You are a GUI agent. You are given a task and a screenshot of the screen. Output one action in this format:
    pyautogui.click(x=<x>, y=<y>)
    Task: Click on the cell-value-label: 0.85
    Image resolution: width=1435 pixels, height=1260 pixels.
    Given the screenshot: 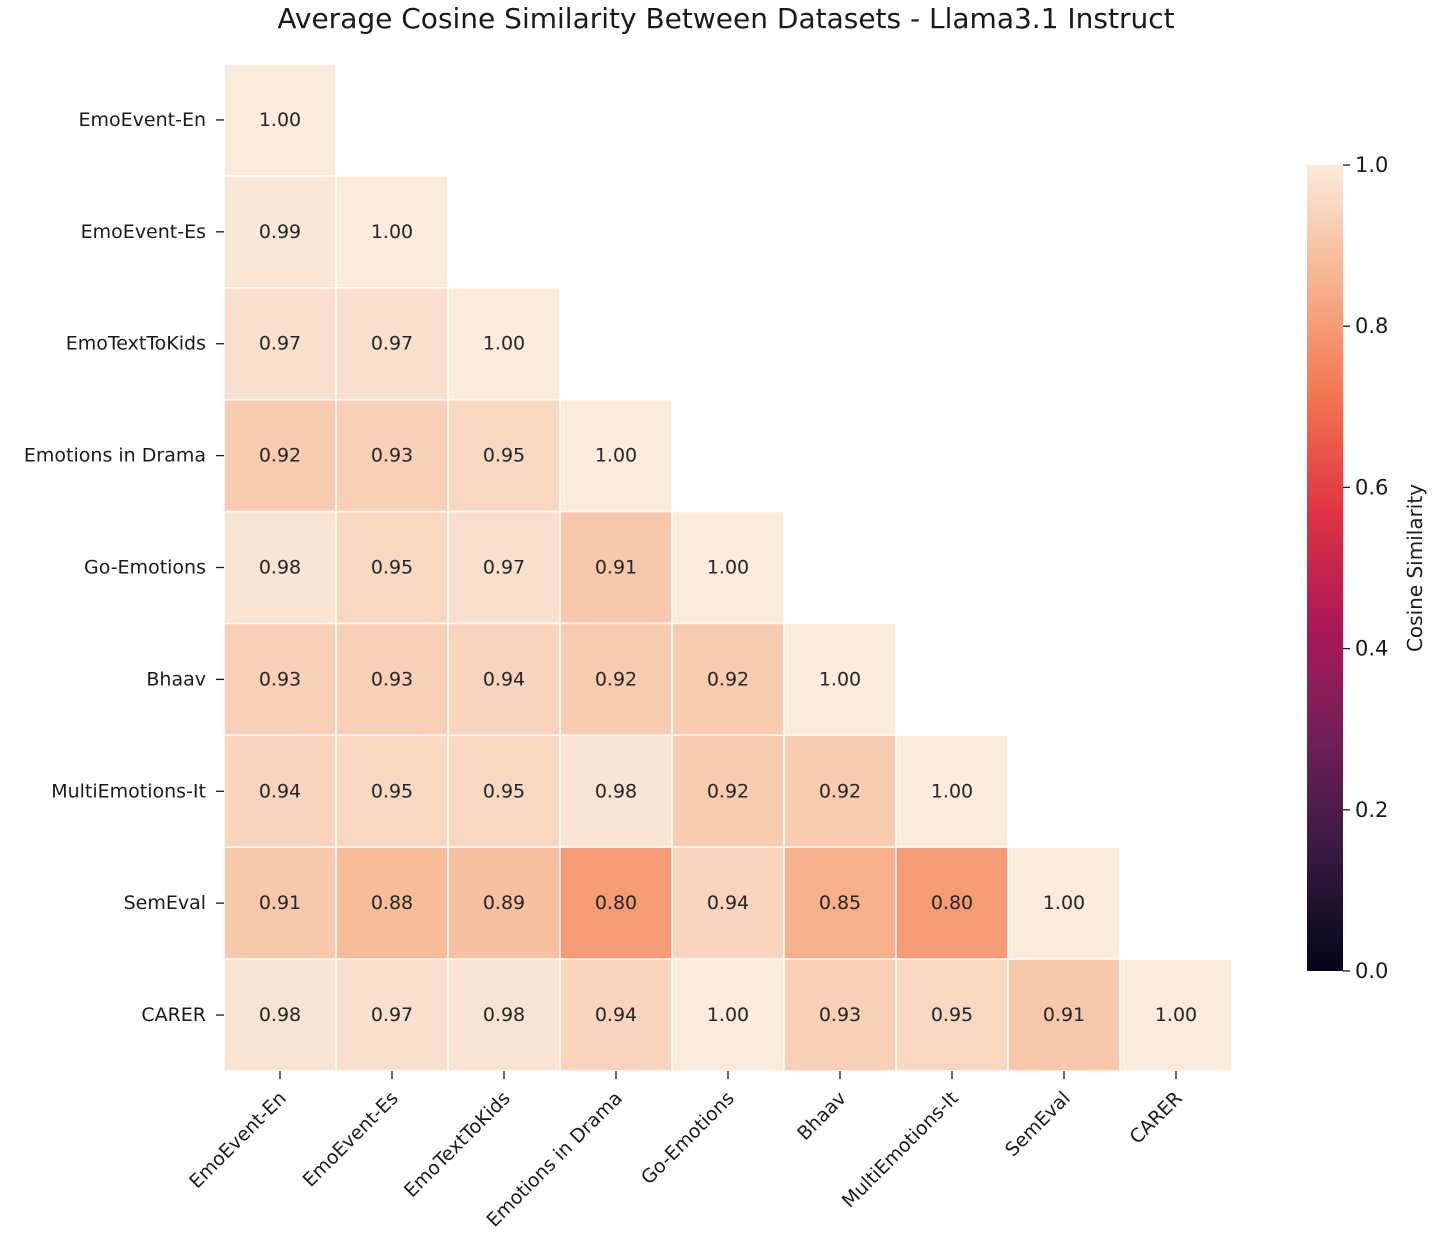 What is the action you would take?
    pyautogui.click(x=840, y=903)
    